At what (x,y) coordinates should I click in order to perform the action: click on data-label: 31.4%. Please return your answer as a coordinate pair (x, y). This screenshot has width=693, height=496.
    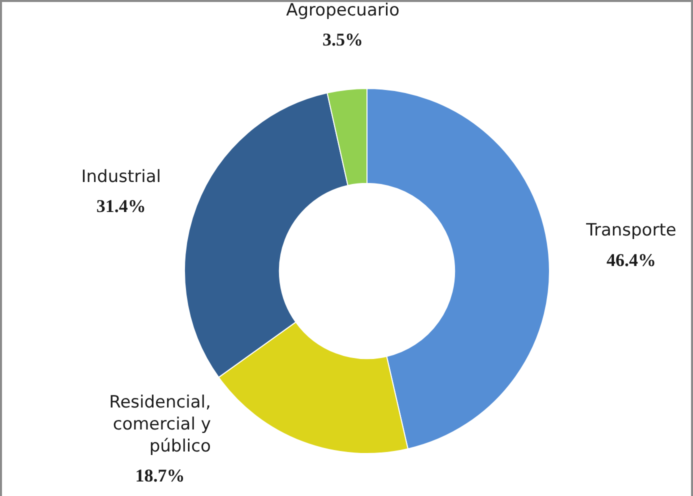
    Looking at the image, I should click on (121, 206).